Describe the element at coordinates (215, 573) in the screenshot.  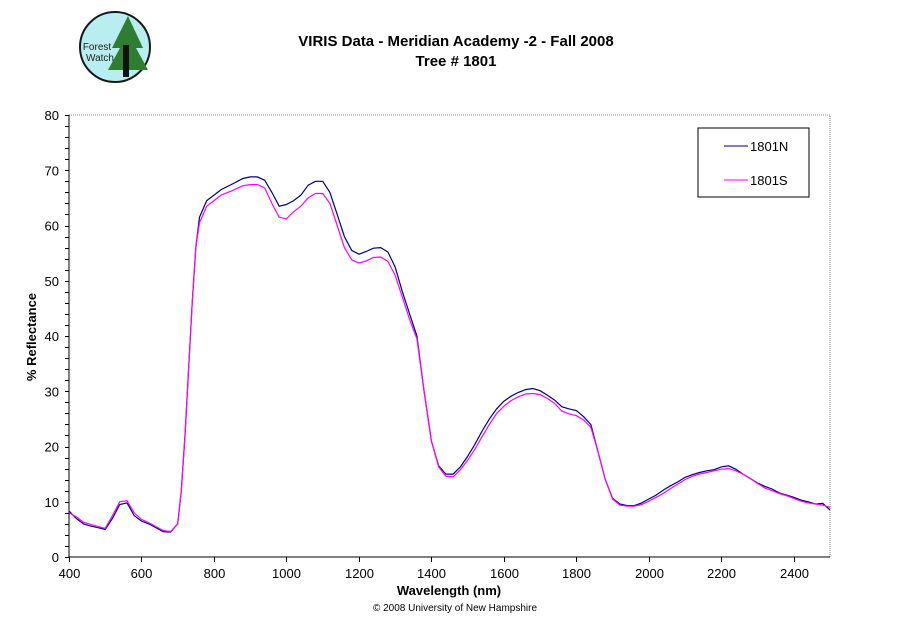
I see `x-tick-label: 800` at that location.